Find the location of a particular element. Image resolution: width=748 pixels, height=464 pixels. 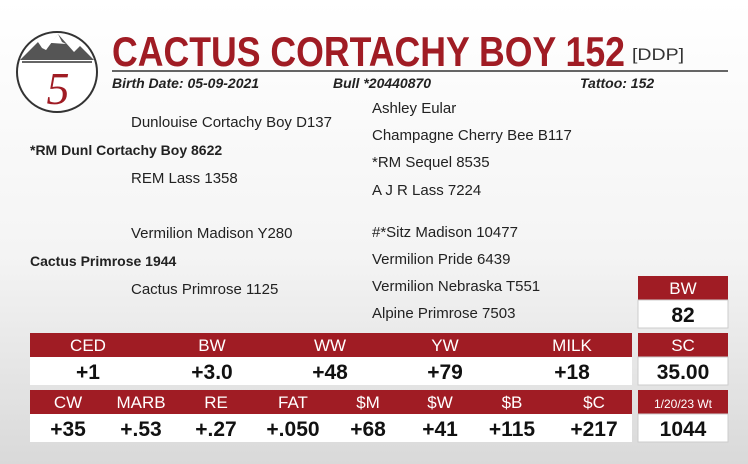

side-value: 35.00 is located at coordinates (683, 372).